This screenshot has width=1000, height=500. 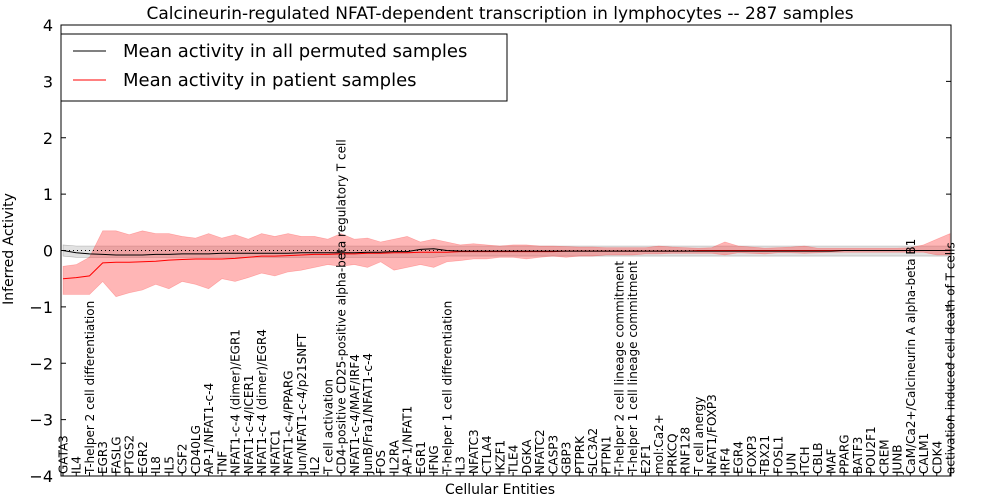 I want to click on x-tick-label: FOSL1, so click(x=778, y=455).